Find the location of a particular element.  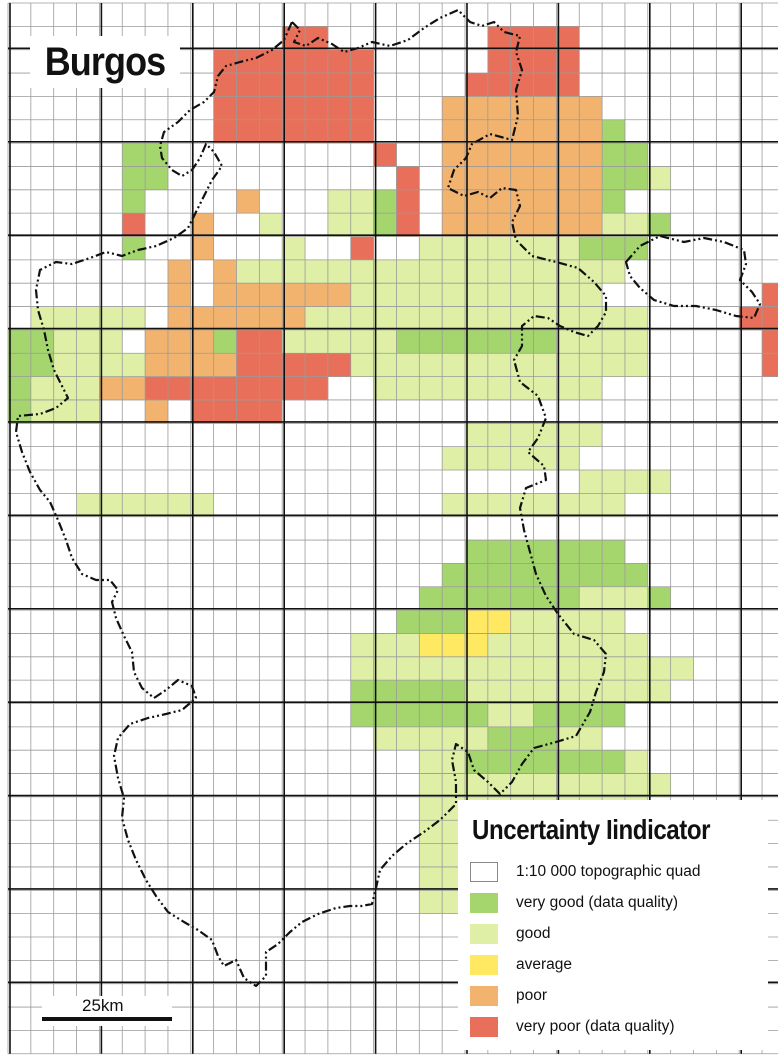

legend-label: very good (data quality) is located at coordinates (597, 902).